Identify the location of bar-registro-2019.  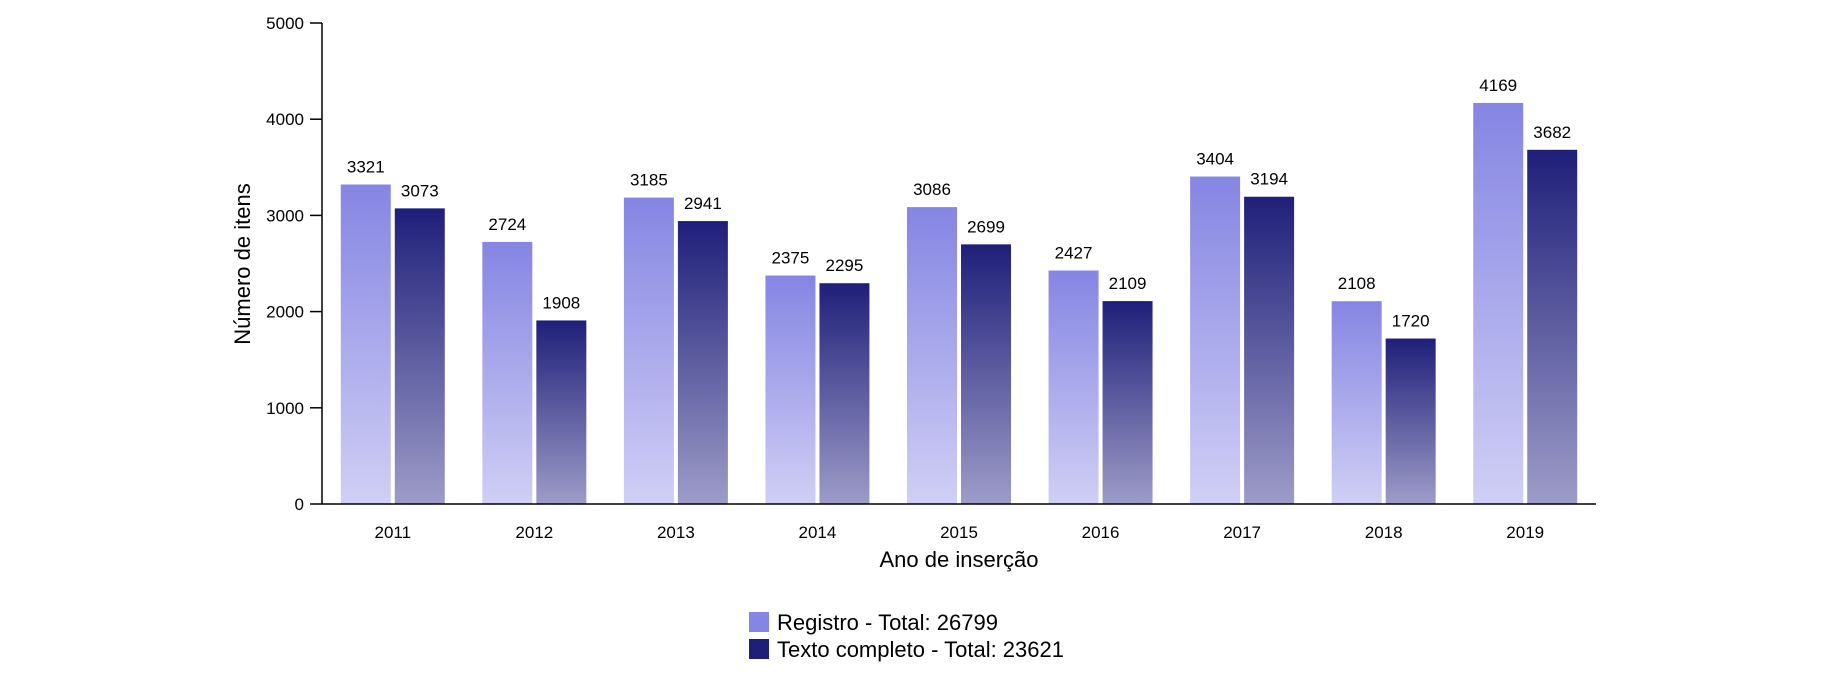
(1498, 303).